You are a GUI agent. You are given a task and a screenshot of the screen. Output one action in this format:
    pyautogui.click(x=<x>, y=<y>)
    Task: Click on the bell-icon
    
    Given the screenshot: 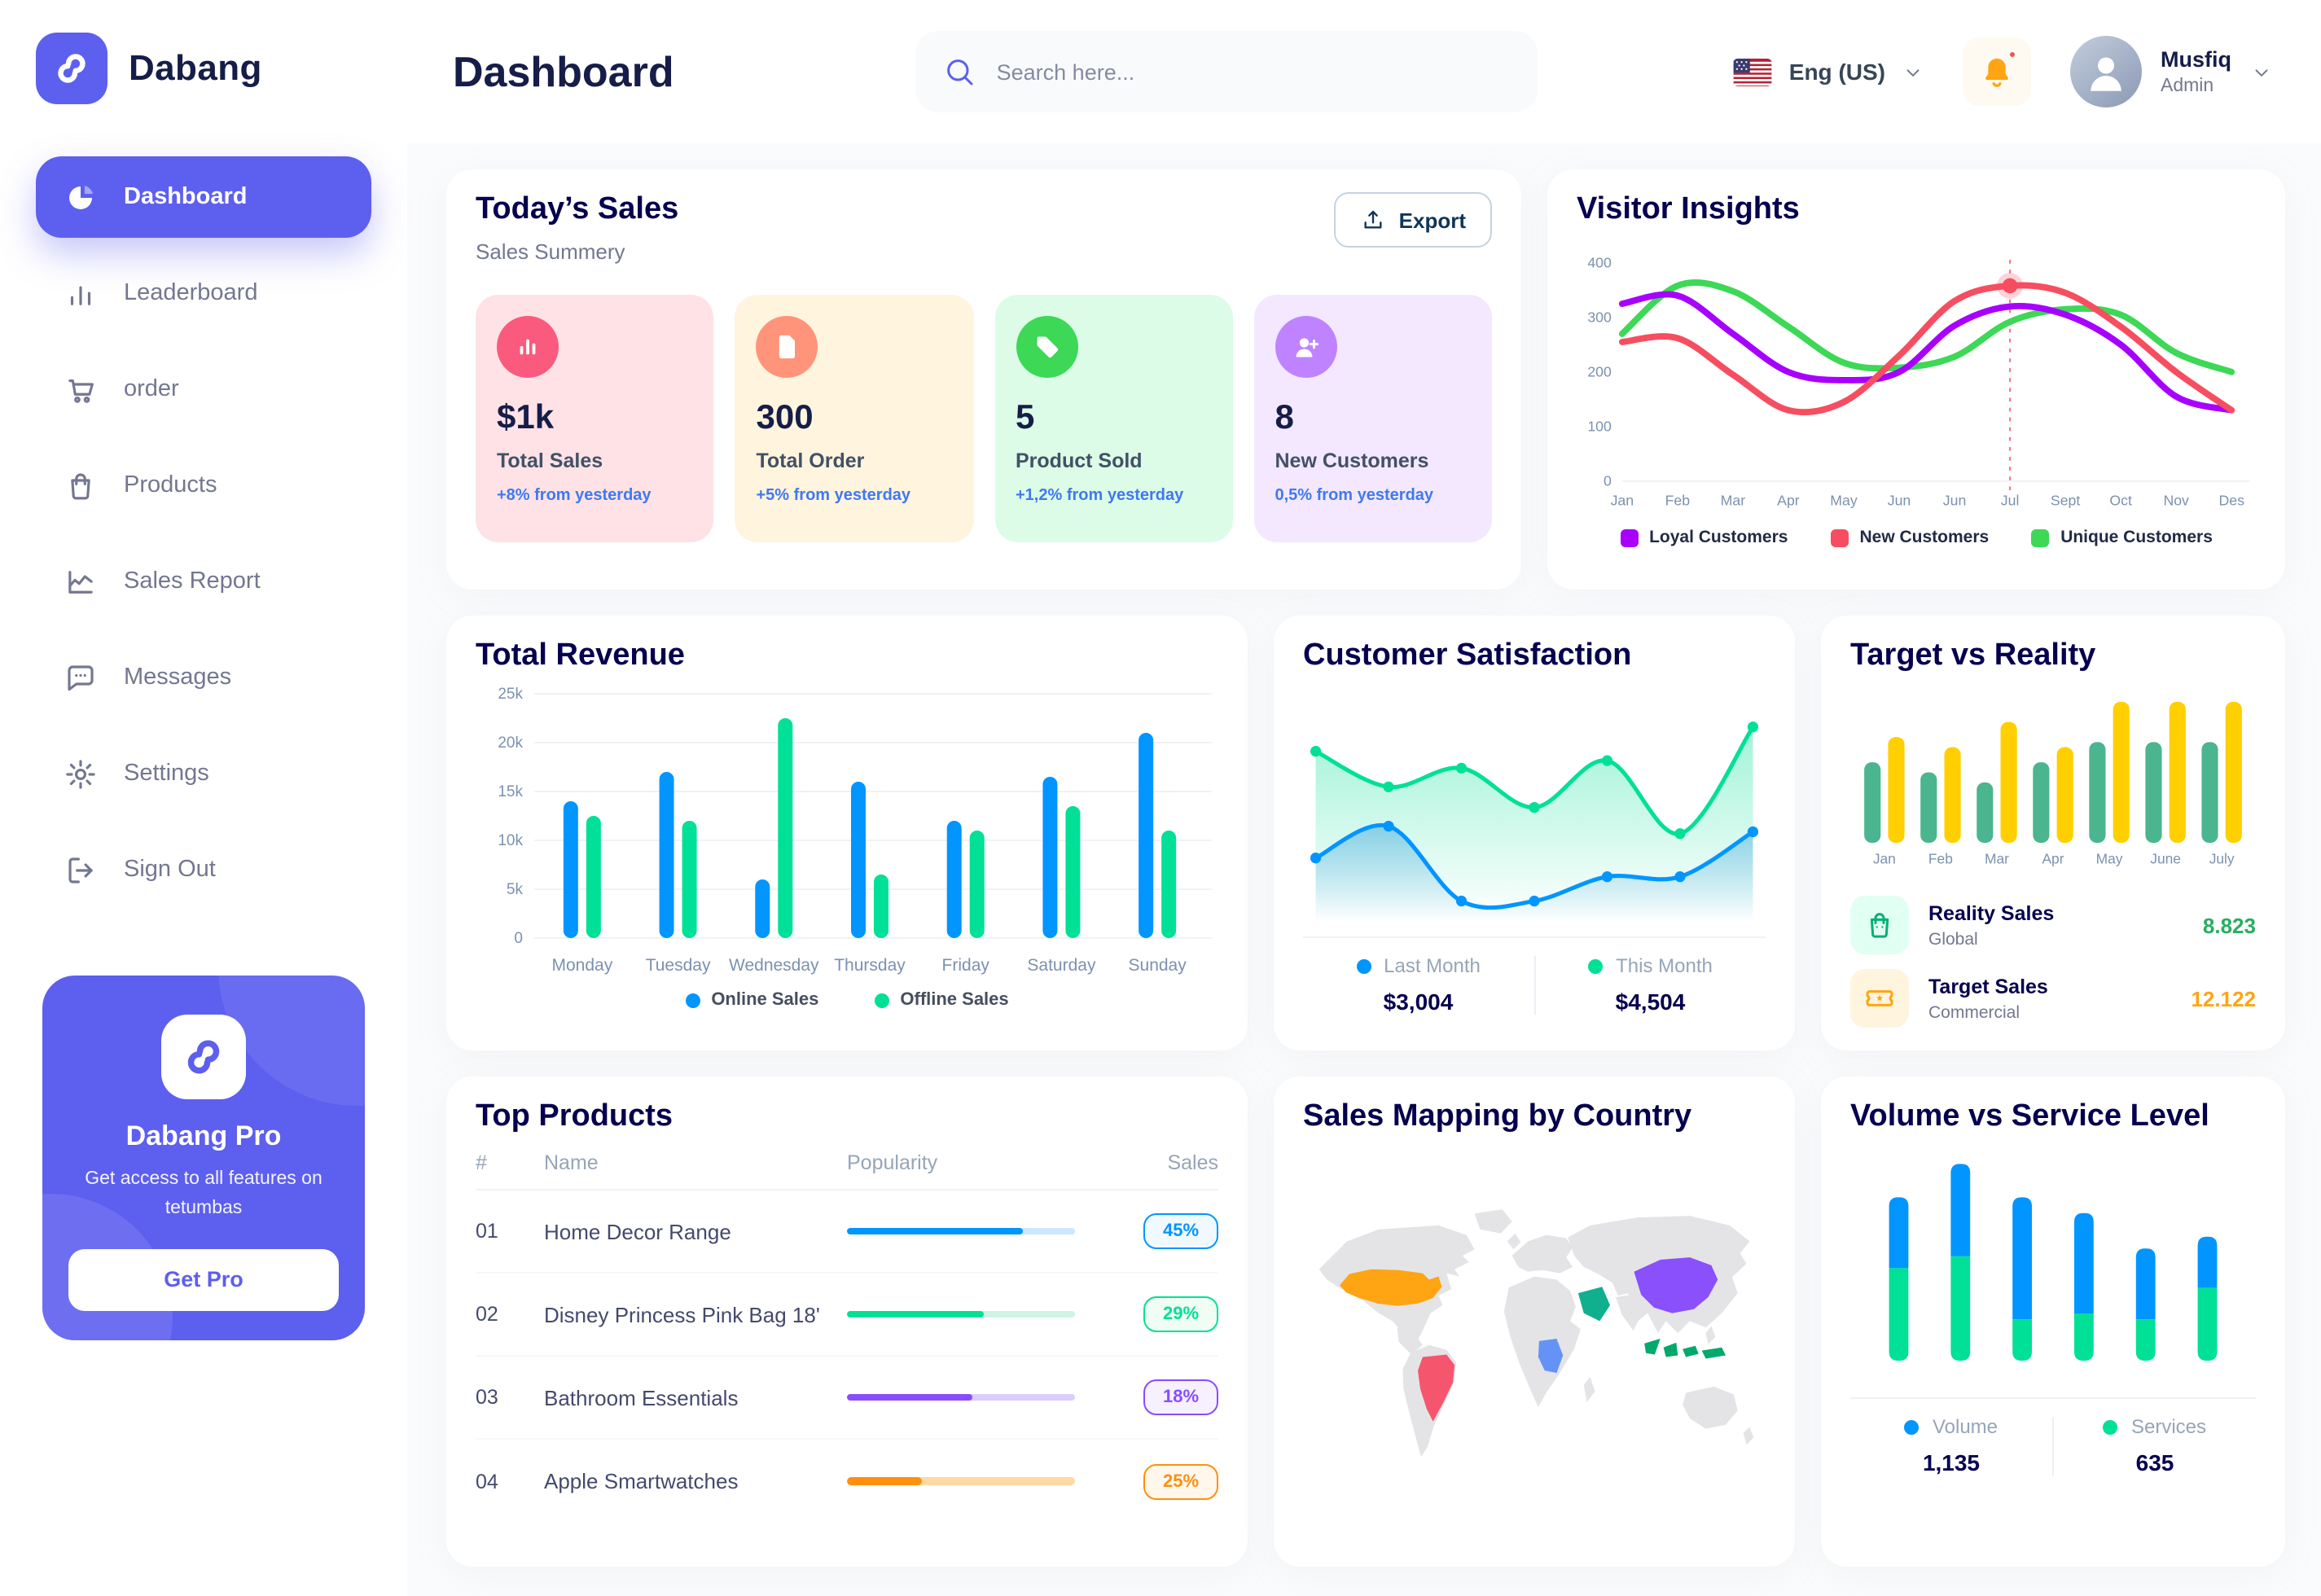 What is the action you would take?
    pyautogui.click(x=1996, y=72)
    